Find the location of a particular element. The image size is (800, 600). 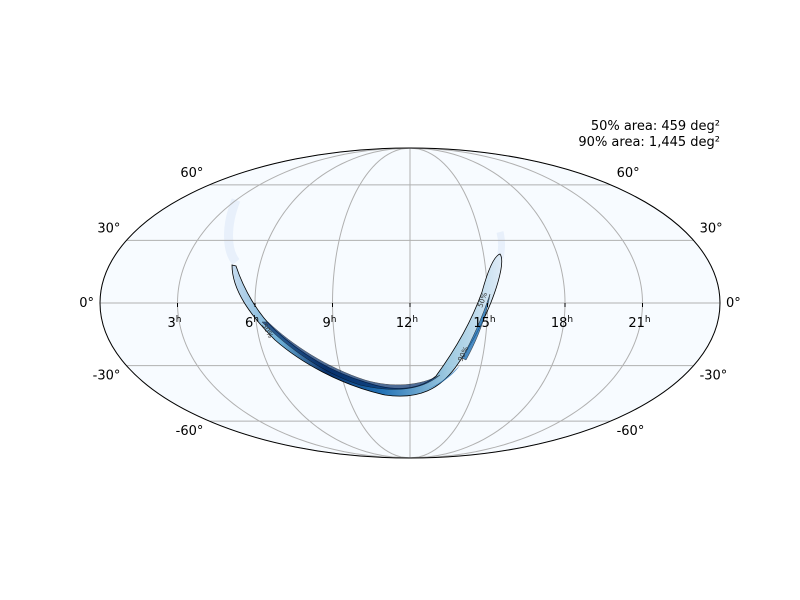

area-90-text: 90% area: 1,445 deg² is located at coordinates (649, 142).